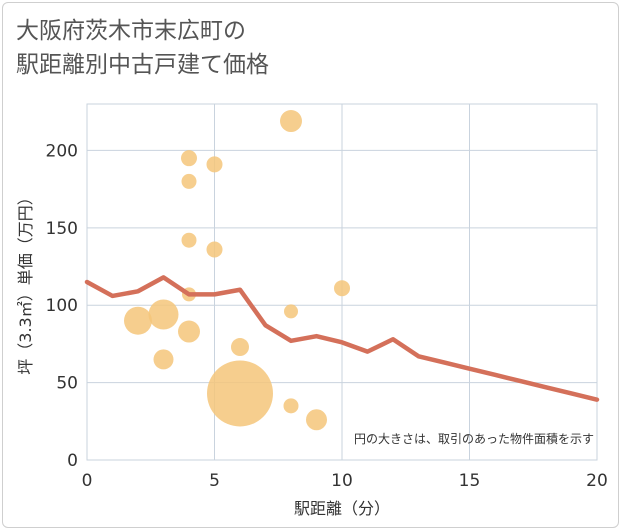 The image size is (621, 530). Describe the element at coordinates (597, 481) in the screenshot. I see `x-tick-label-4: 20` at that location.